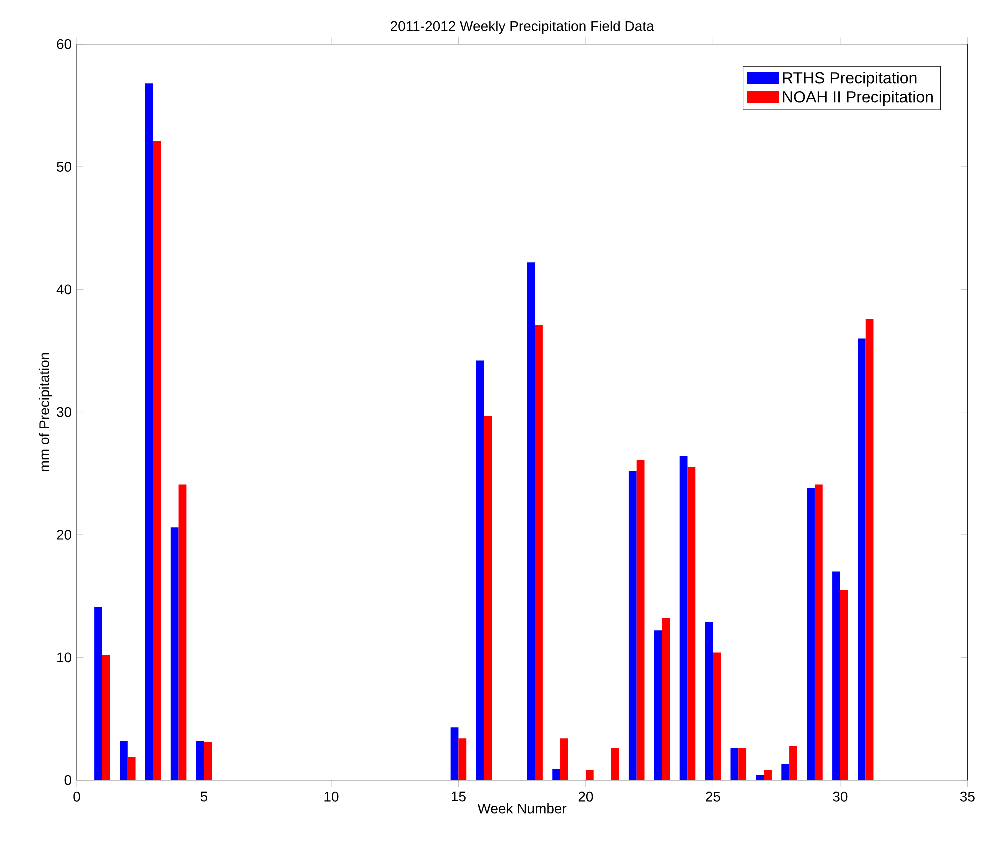 This screenshot has width=982, height=841. I want to click on y-axis-title: mm of Precipitation, so click(45, 412).